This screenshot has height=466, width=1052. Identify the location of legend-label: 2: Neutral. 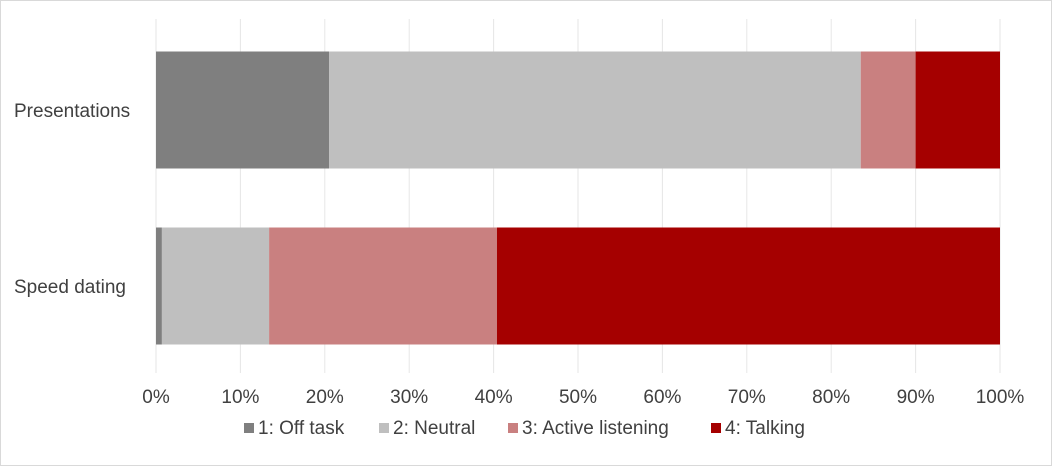
(434, 428).